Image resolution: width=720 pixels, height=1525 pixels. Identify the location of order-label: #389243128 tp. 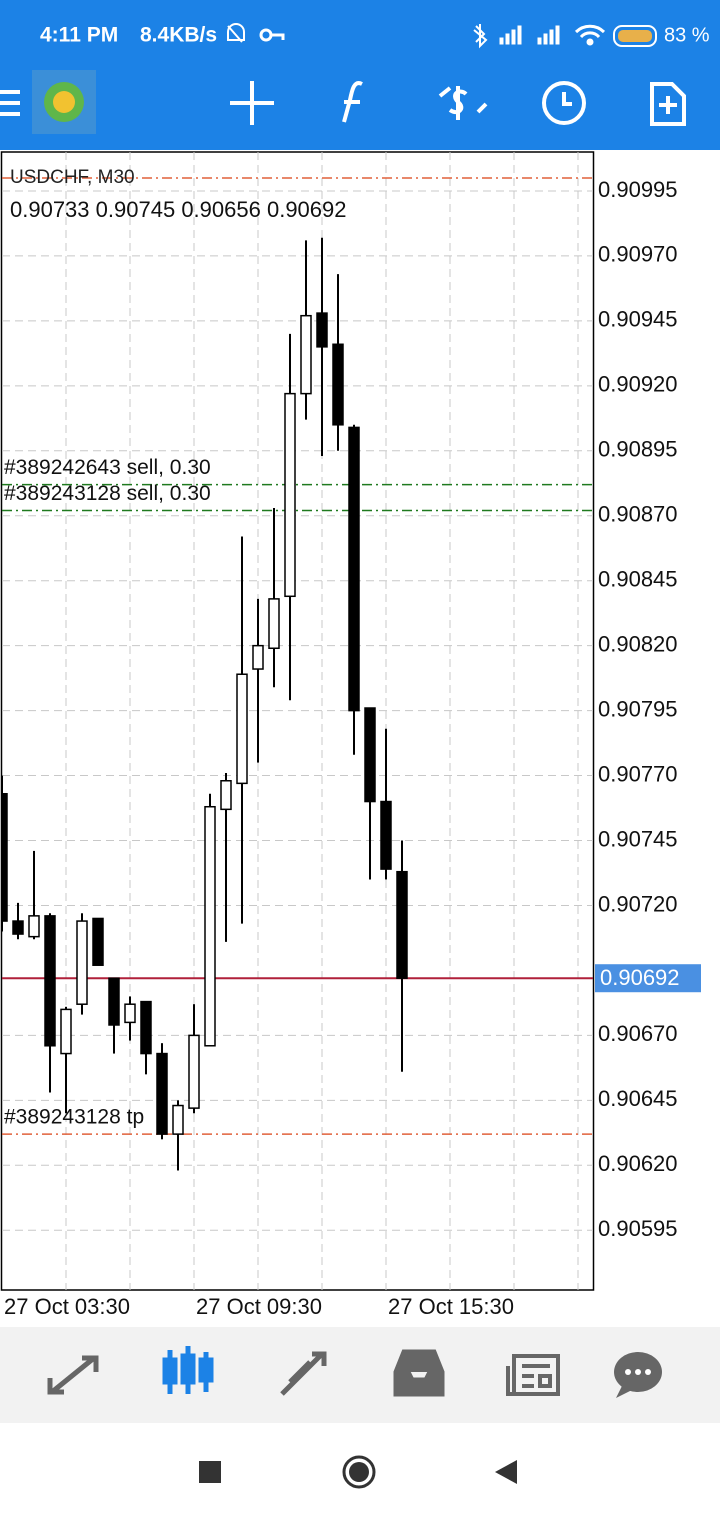
(74, 1117).